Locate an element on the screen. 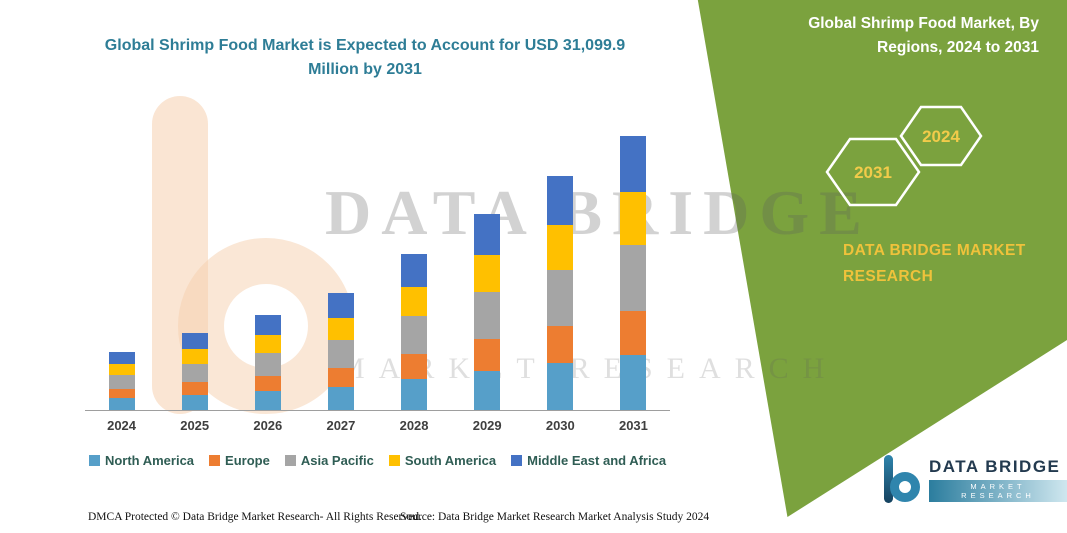 Image resolution: width=1067 pixels, height=533 pixels. bar-2027 is located at coordinates (340, 351).